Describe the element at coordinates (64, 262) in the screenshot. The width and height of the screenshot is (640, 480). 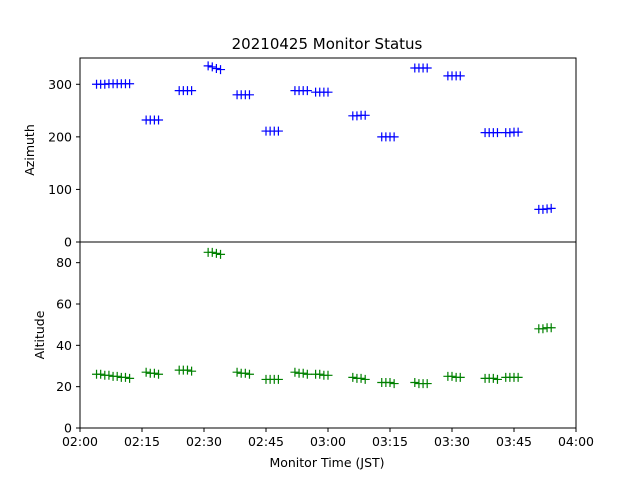
I see `altitude-y-tick-label: 80` at that location.